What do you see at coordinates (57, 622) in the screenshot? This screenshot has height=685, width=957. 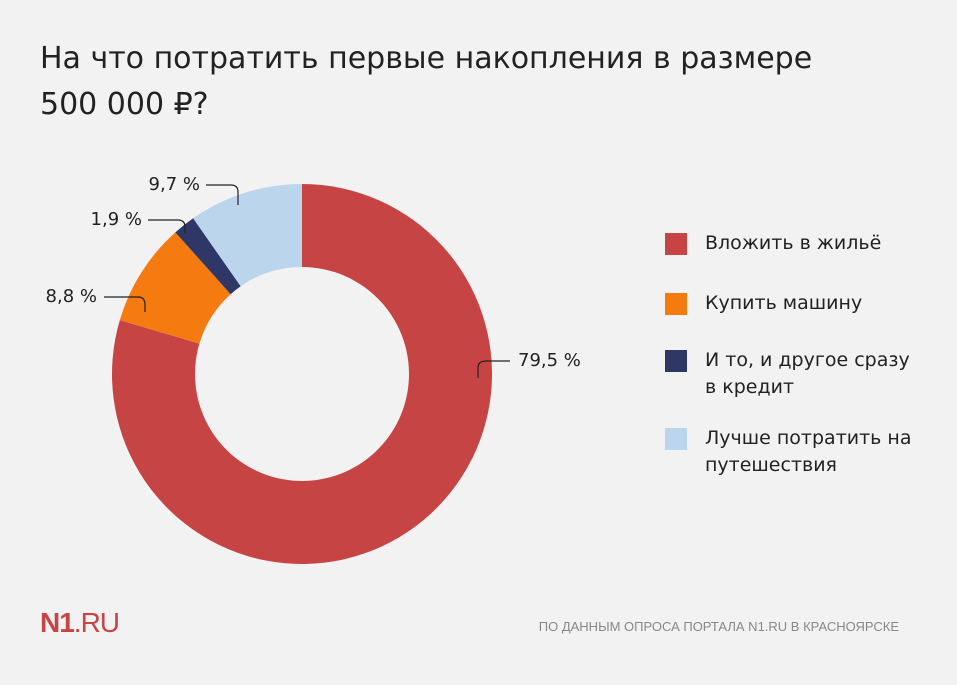 I see `logo-bold: N1` at bounding box center [57, 622].